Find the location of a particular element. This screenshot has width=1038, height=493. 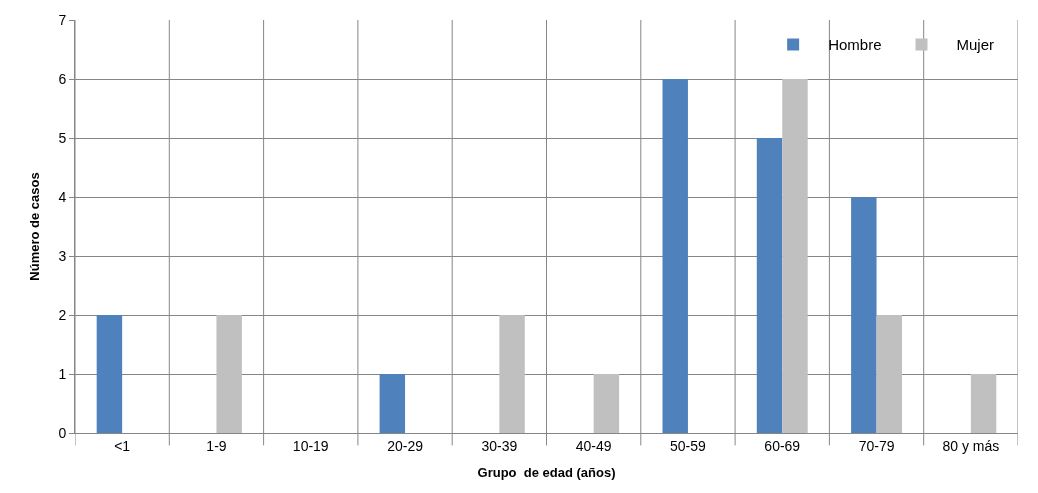

y-tick-label: 7 is located at coordinates (62, 19).